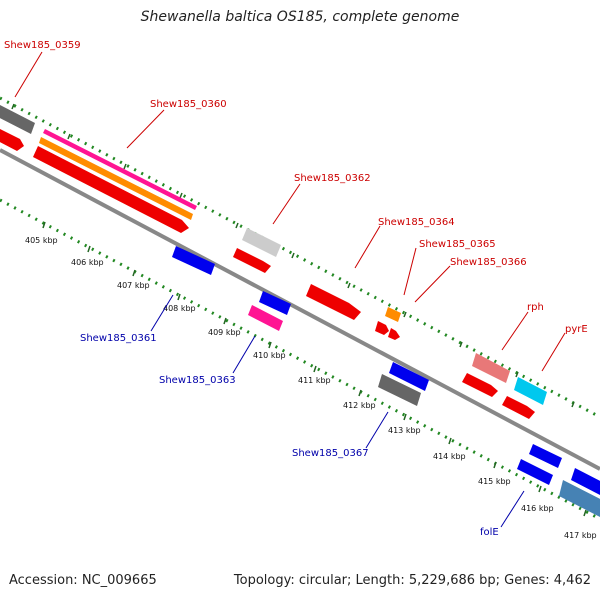 Image resolution: width=600 pixels, height=600 pixels. What do you see at coordinates (332, 178) in the screenshot?
I see `gene-label-shew185-0362: Shew185_0362` at bounding box center [332, 178].